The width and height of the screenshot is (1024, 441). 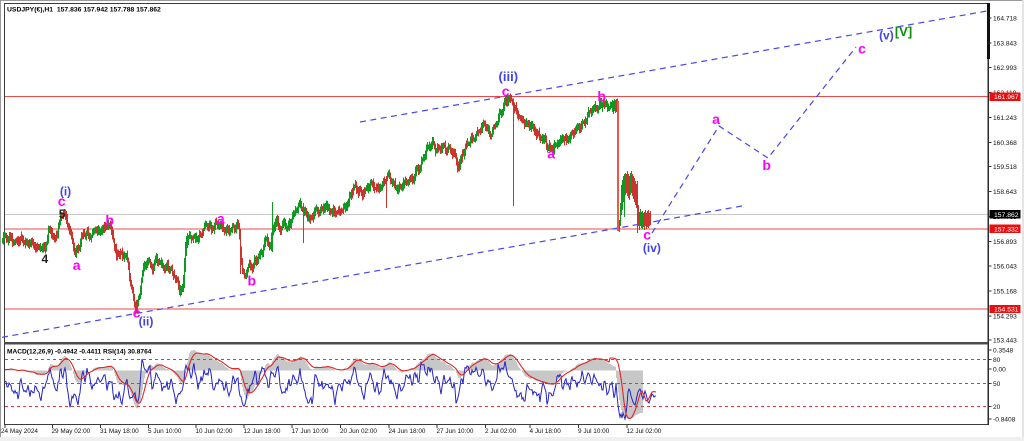 What do you see at coordinates (1006, 97) in the screenshot?
I see `svg-text: 161.967` at bounding box center [1006, 97].